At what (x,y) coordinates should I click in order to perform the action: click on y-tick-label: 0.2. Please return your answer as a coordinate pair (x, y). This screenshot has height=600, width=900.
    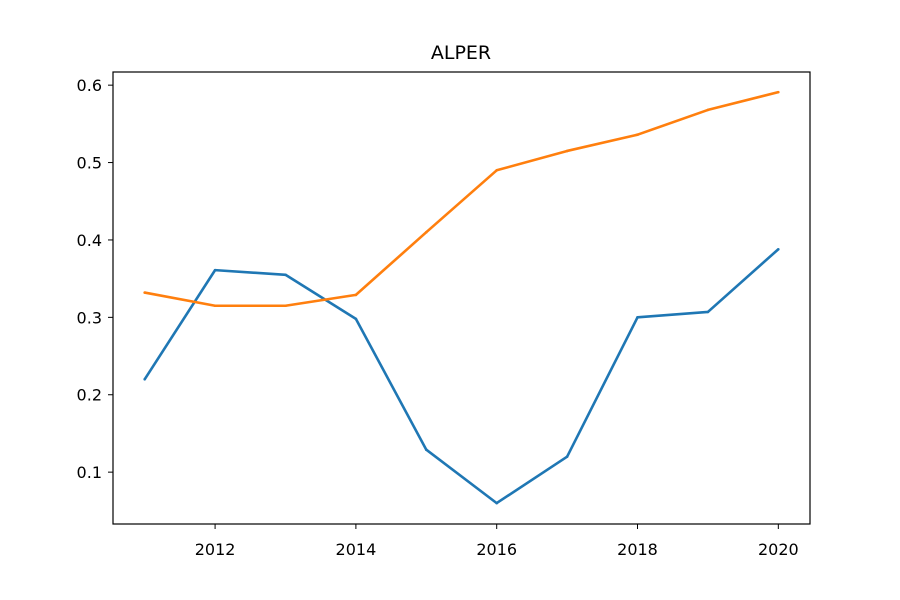
    Looking at the image, I should click on (89, 395).